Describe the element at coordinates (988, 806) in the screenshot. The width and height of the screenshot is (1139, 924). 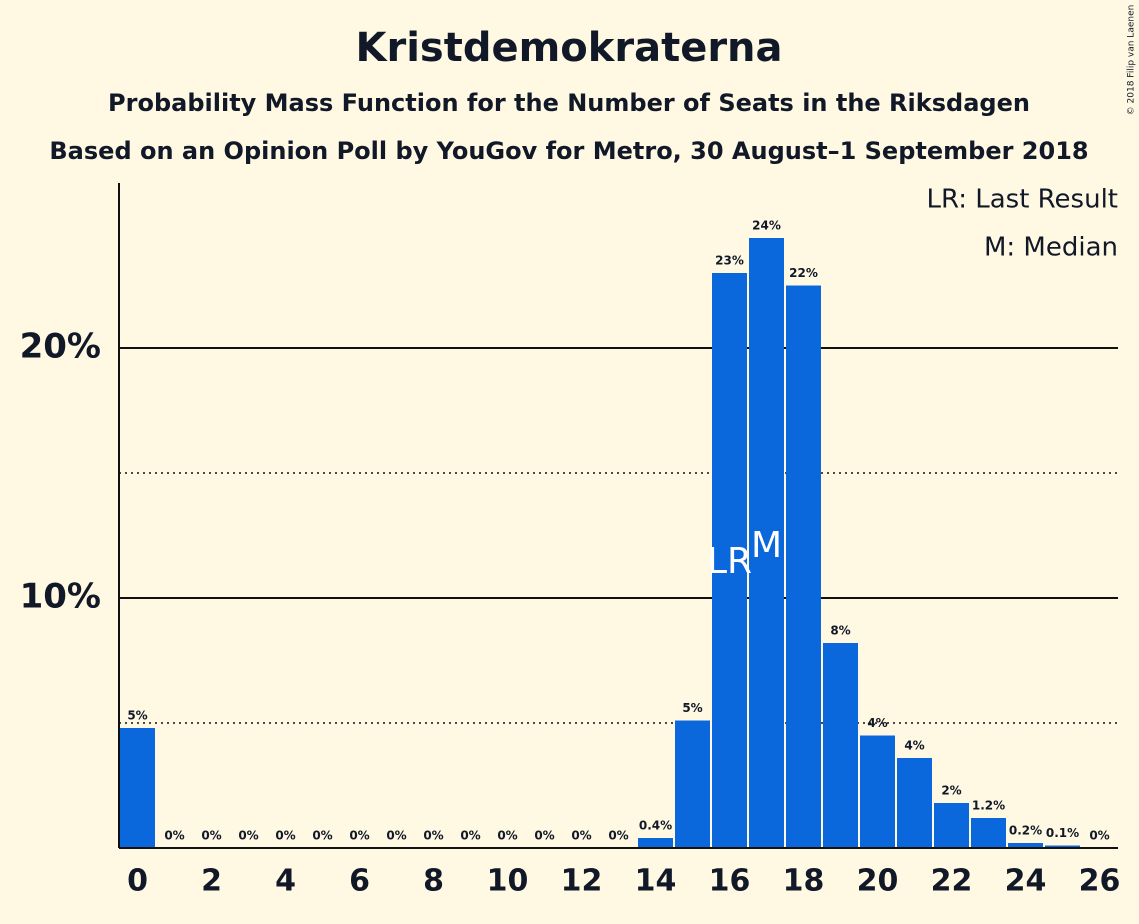
I see `data-label: 1.2%` at that location.